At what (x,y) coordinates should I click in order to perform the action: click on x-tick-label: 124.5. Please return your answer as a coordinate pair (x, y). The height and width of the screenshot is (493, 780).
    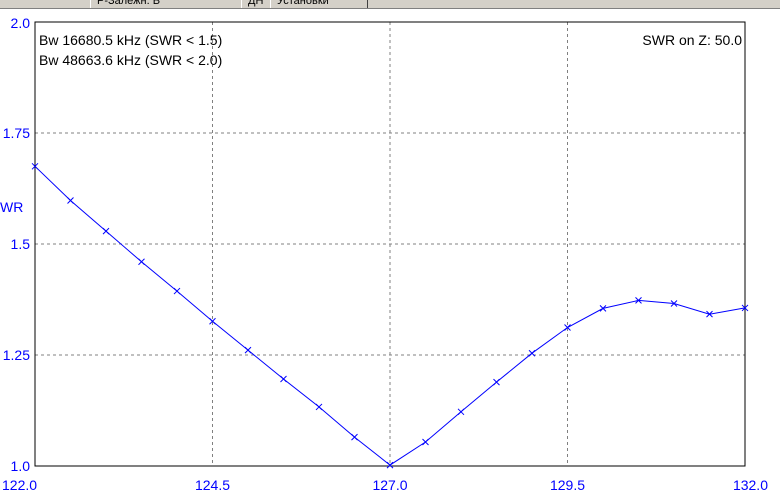
    Looking at the image, I should click on (212, 485).